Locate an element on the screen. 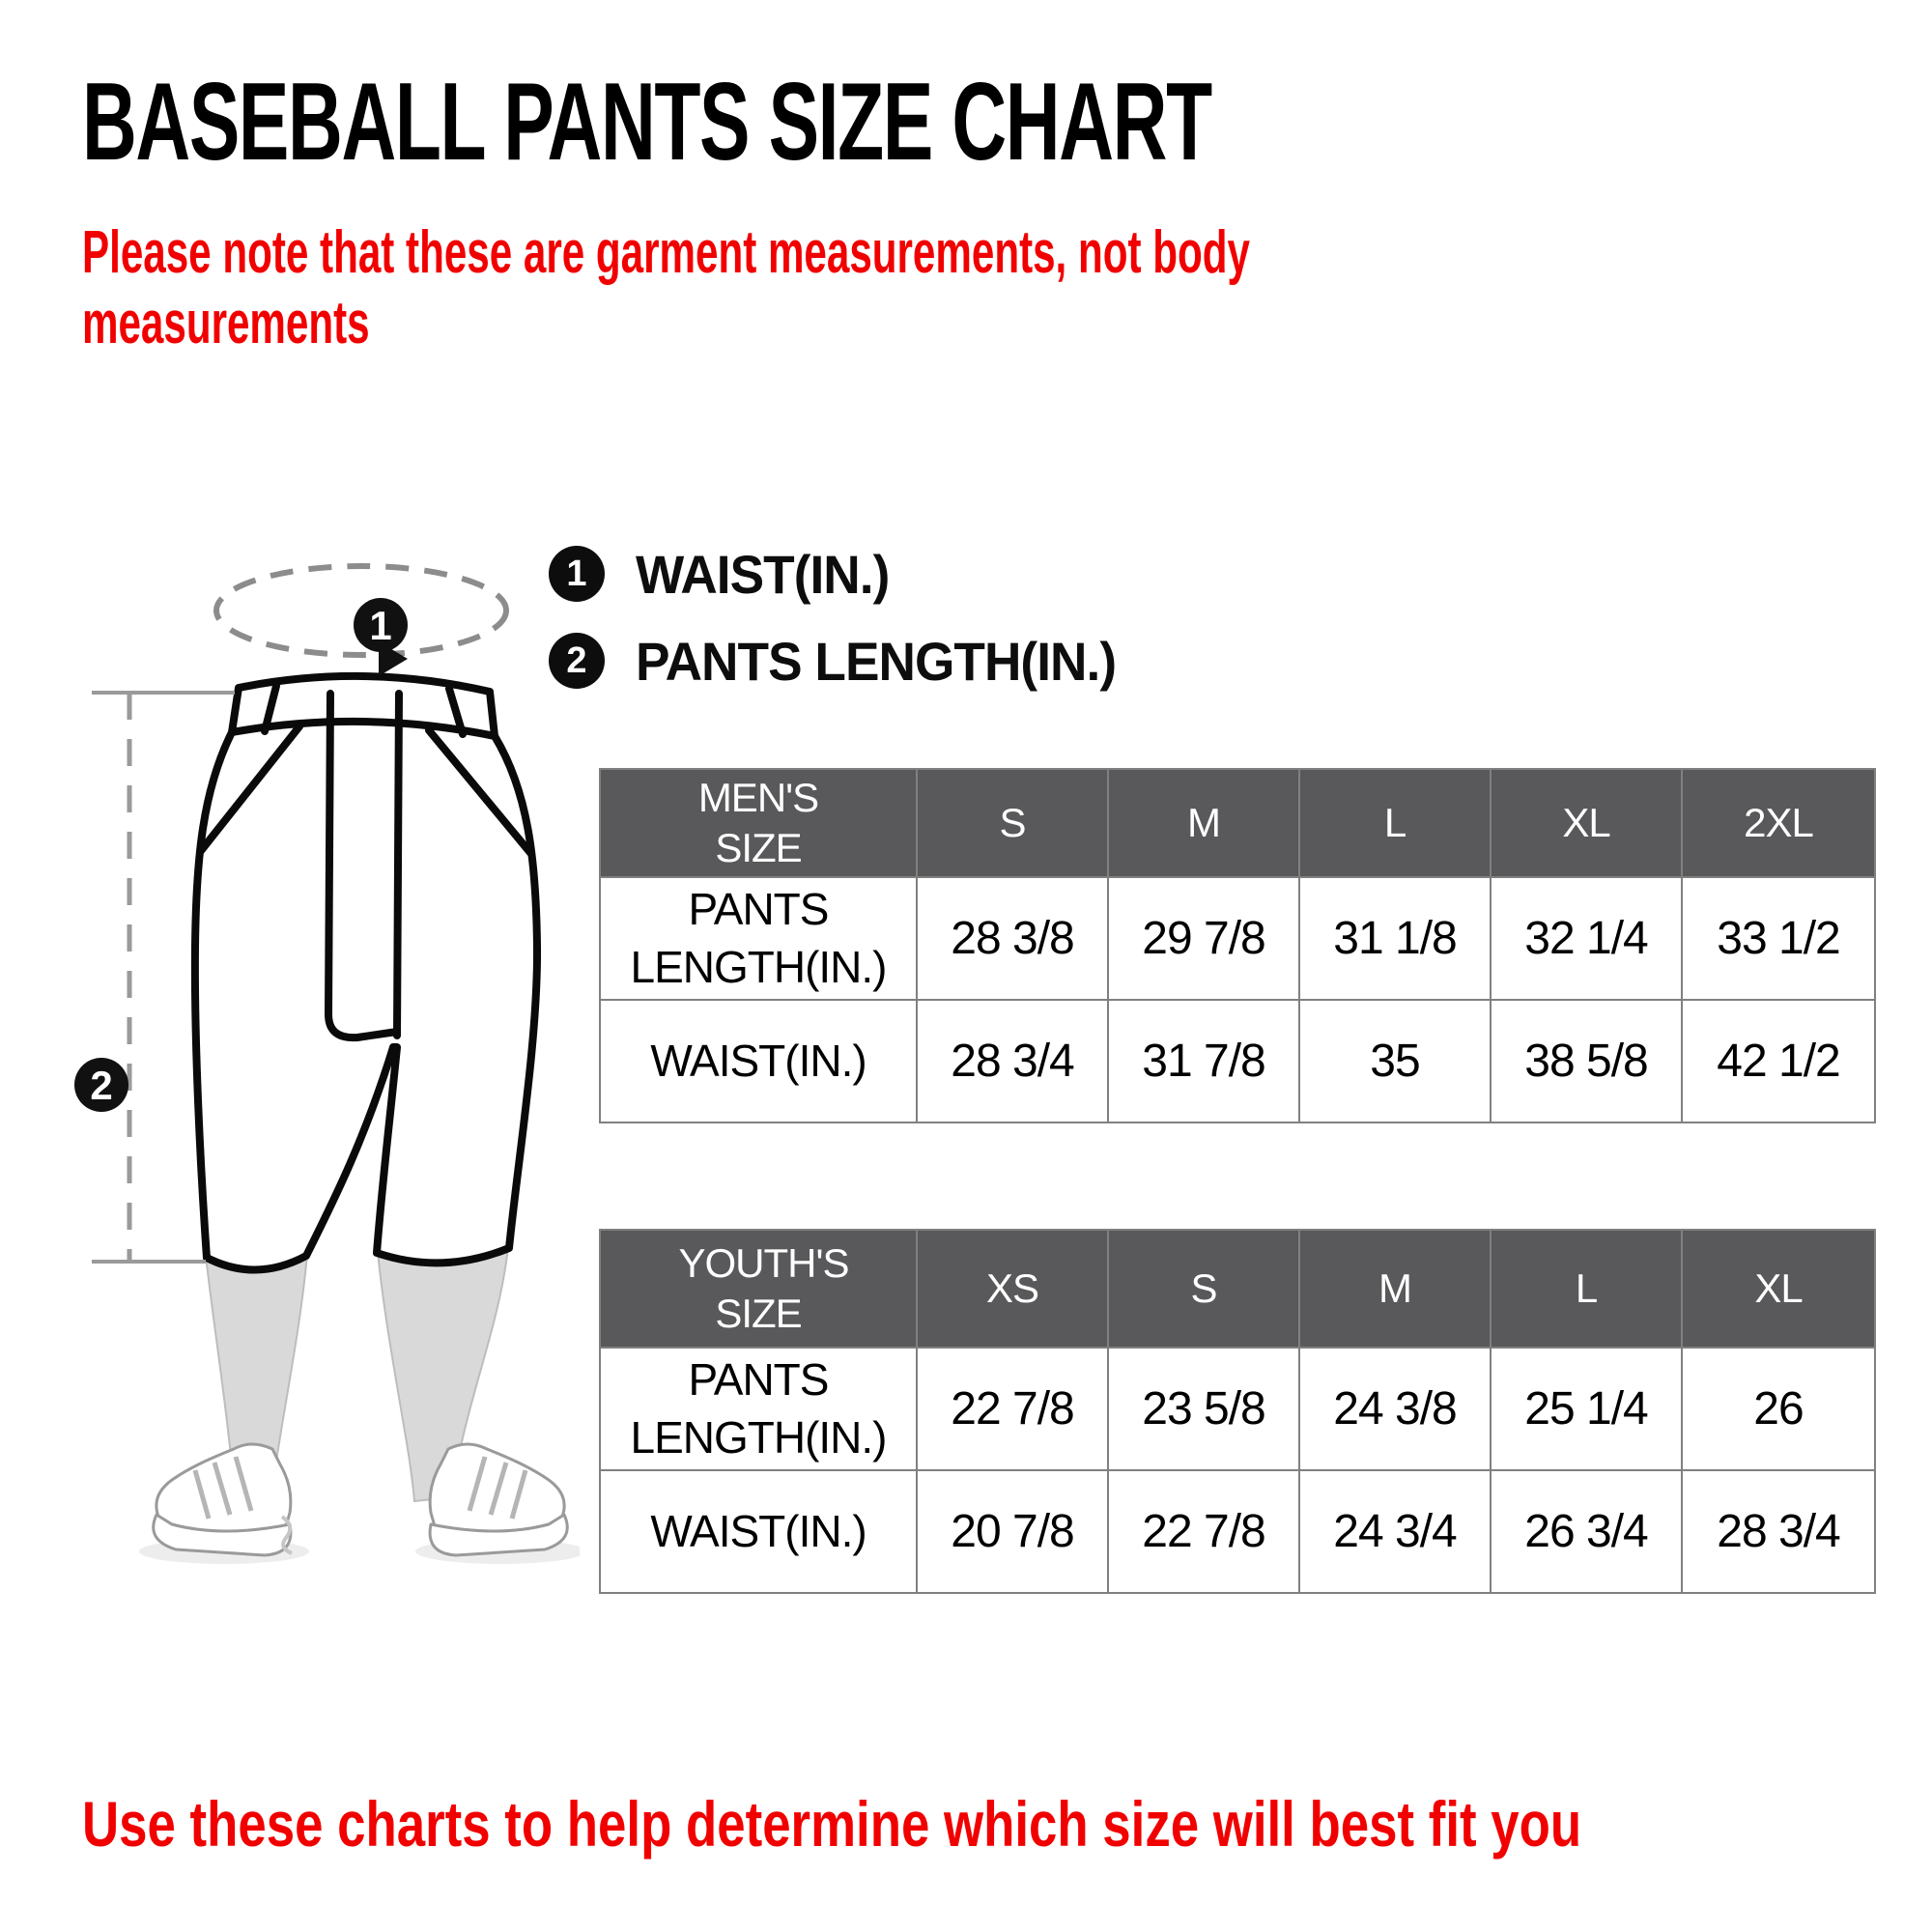 The image size is (1932, 1932). marker-1-badge: 1 is located at coordinates (381, 625).